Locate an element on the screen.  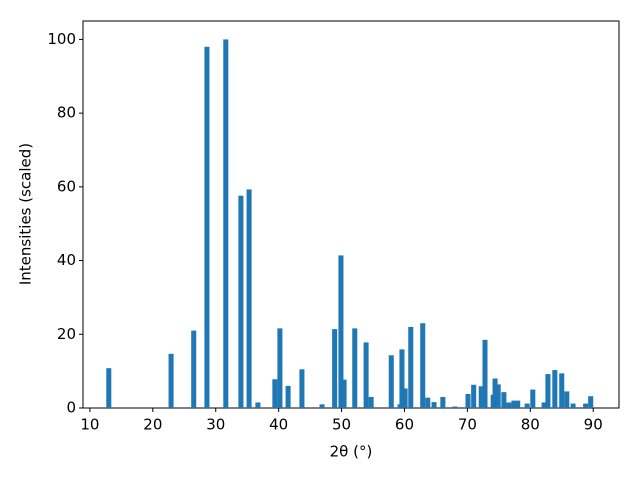
y-tick-label: 60 is located at coordinates (66, 186).